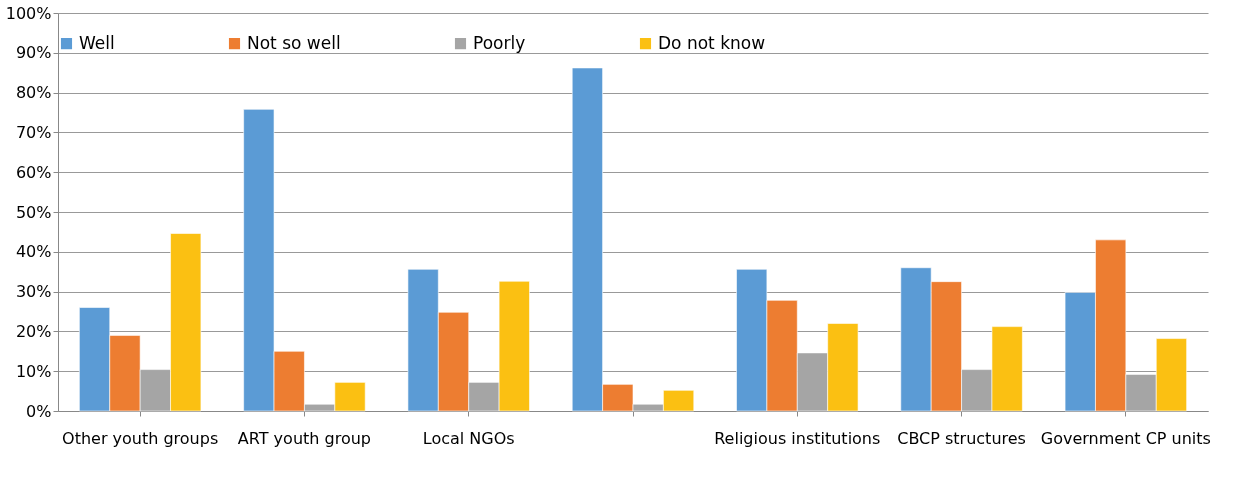  I want to click on y-tick-label: 50%, so click(33, 212).